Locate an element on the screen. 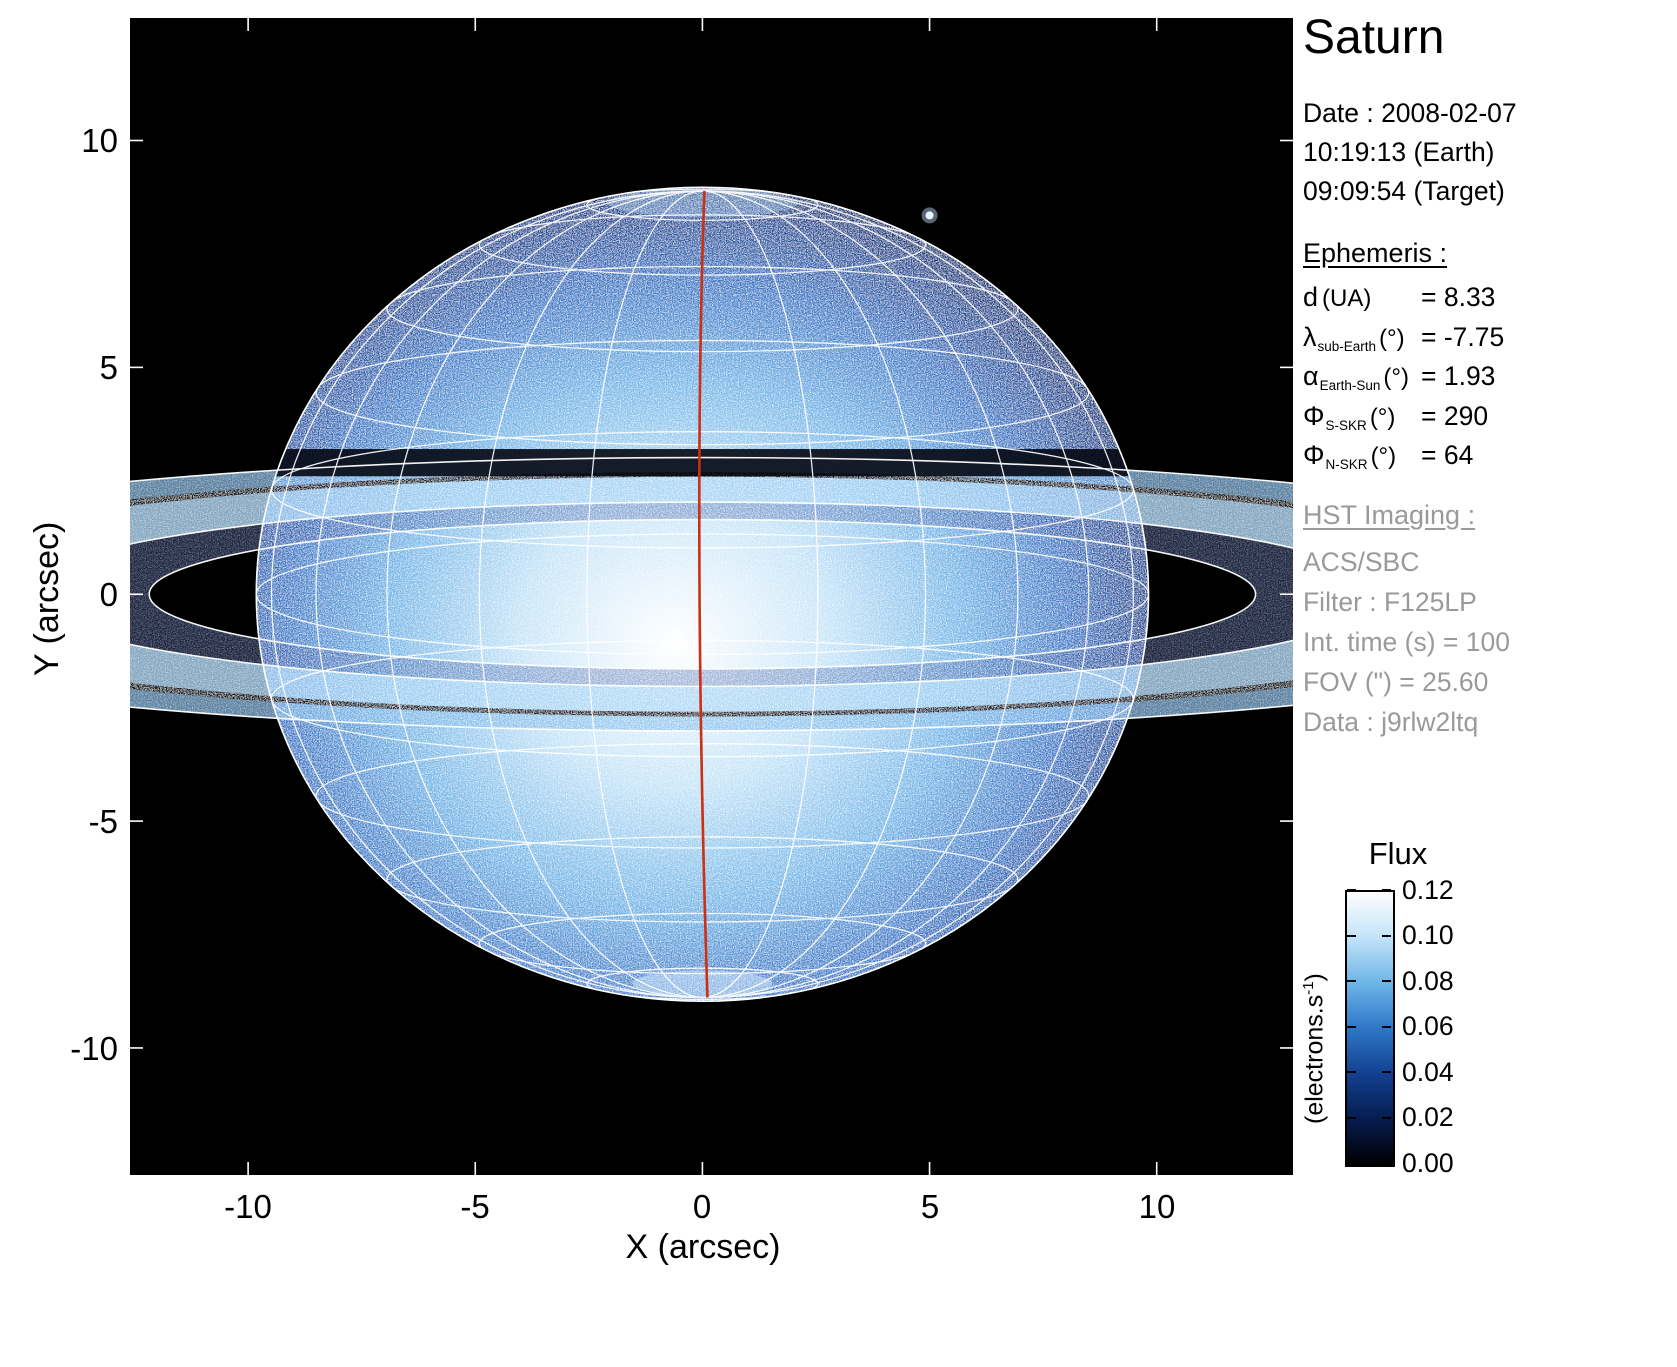 The width and height of the screenshot is (1677, 1367). x-axis-label: X (arcsec) is located at coordinates (703, 1247).